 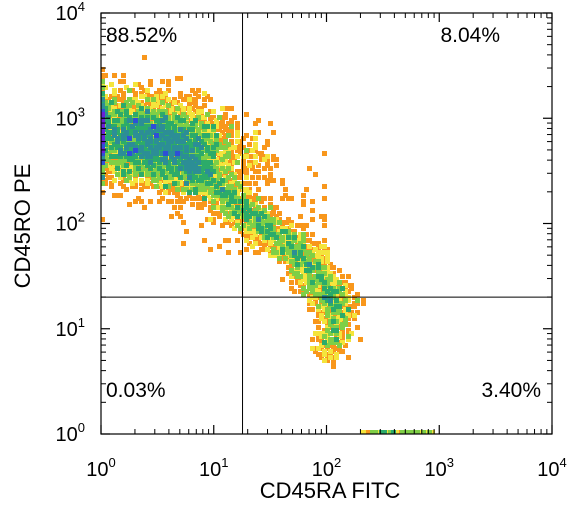 I want to click on x-tick-label: 102, so click(x=326, y=468).